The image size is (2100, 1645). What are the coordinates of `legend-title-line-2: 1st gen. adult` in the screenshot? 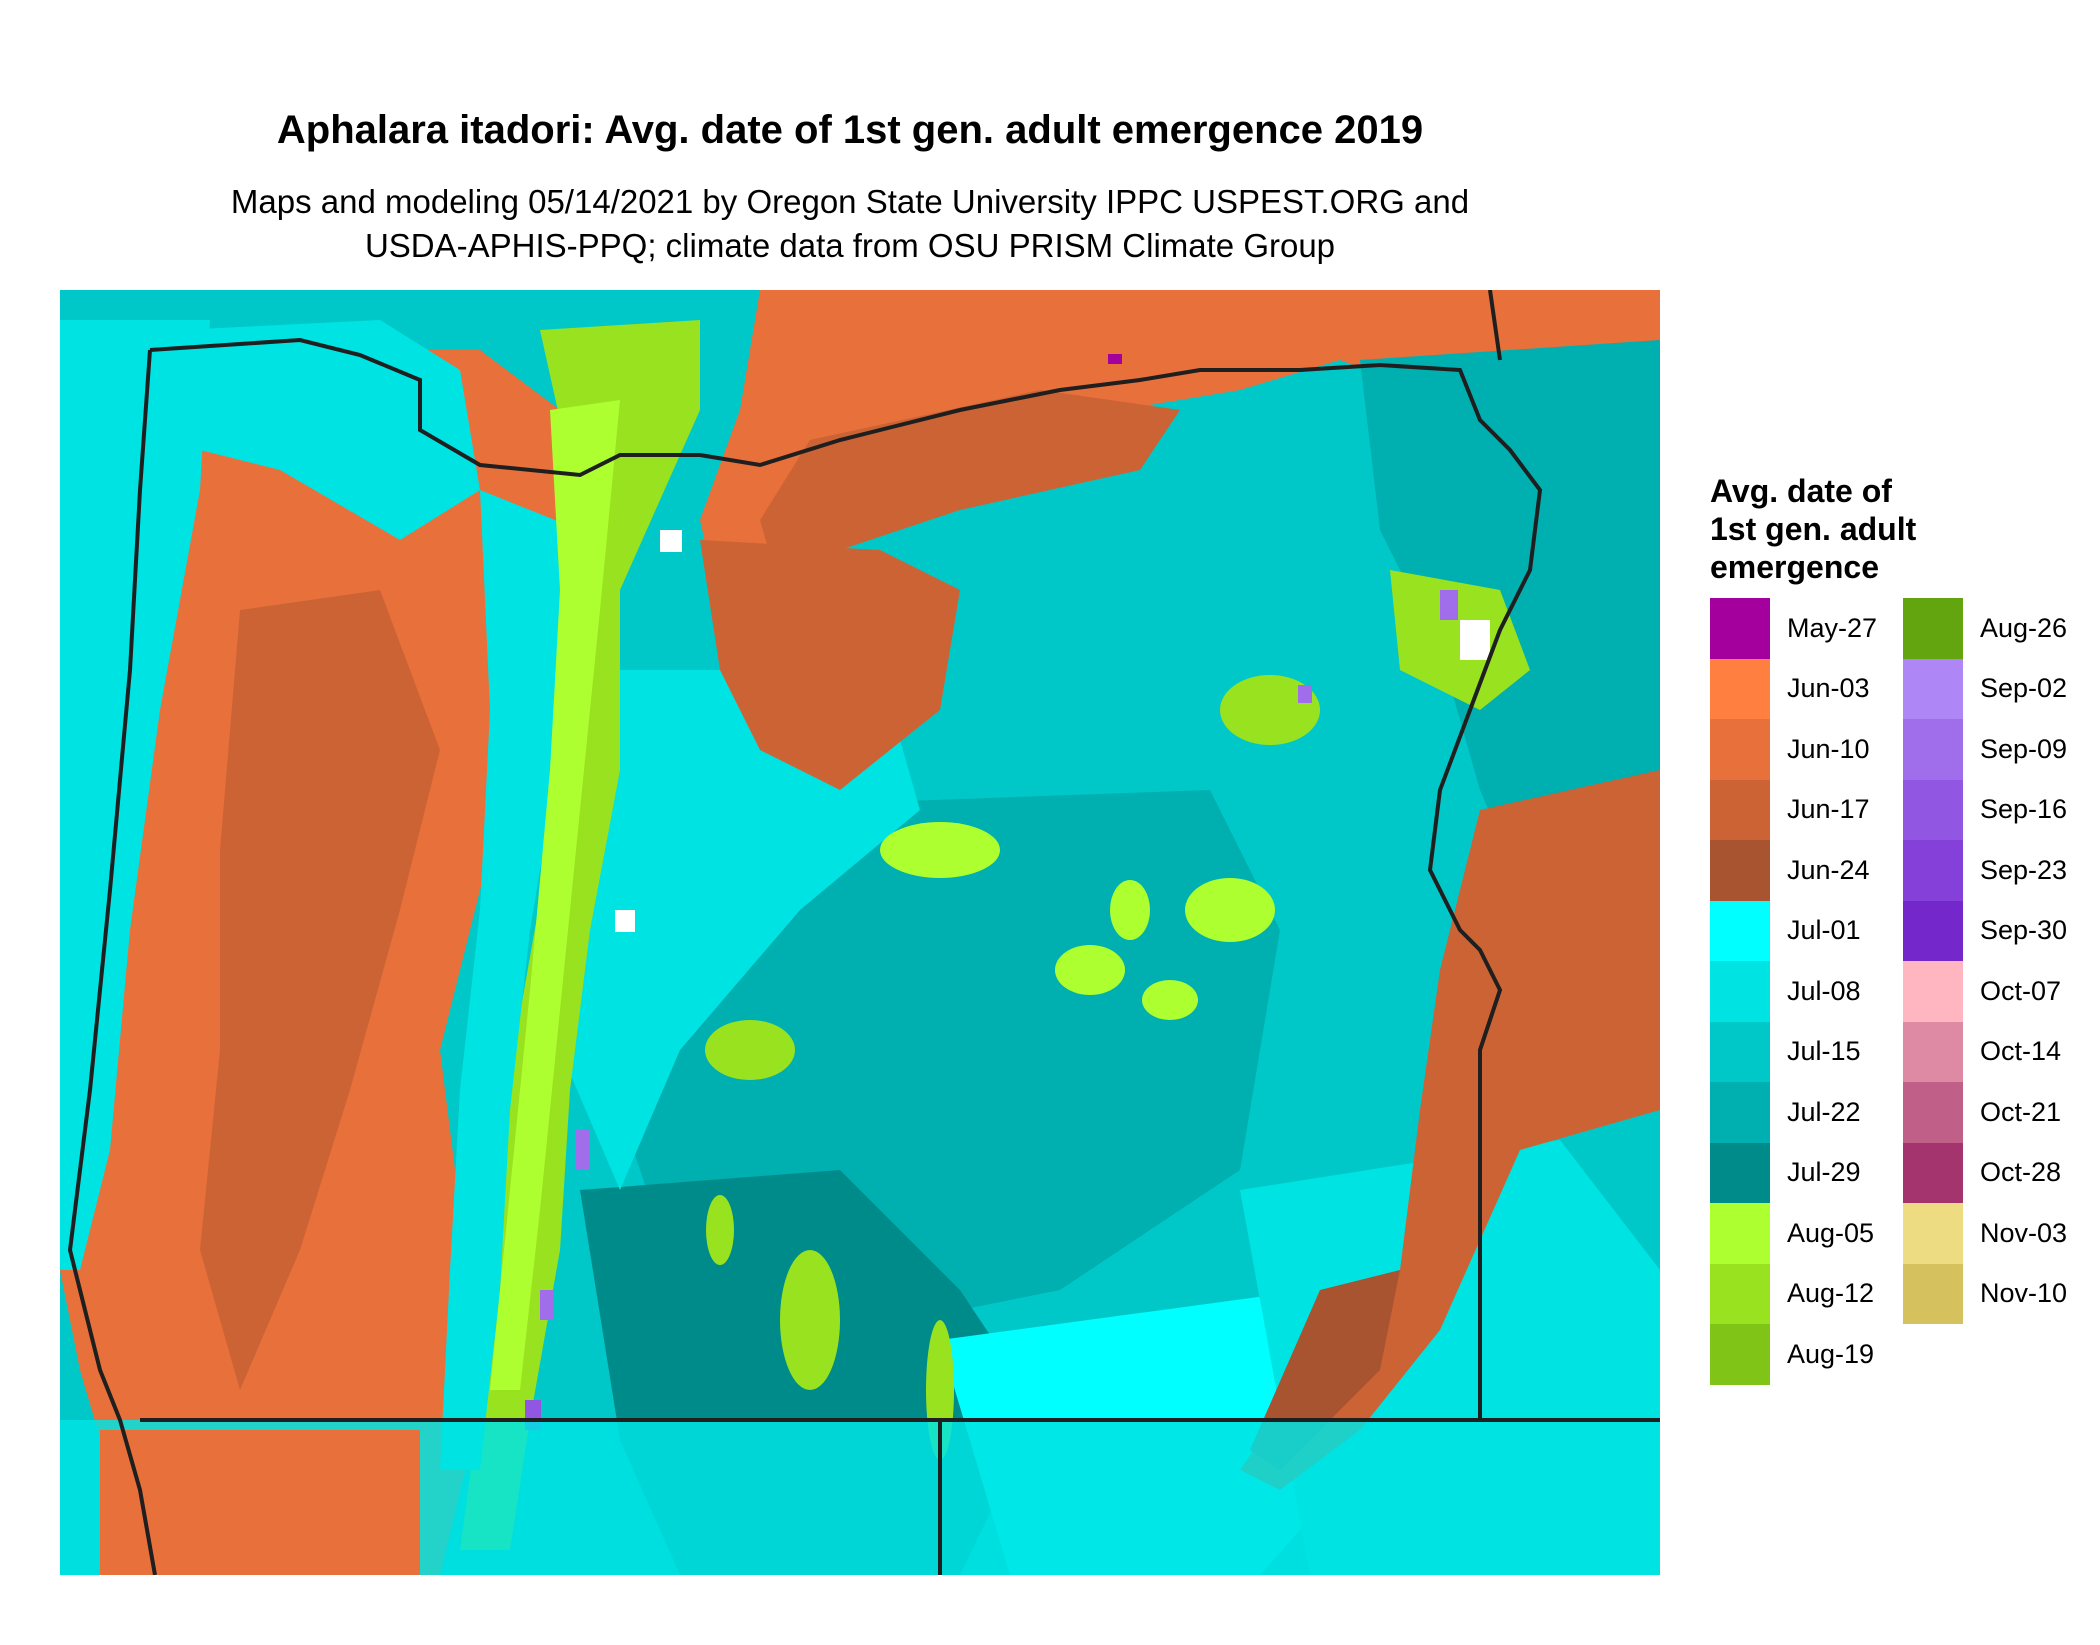 It's located at (1813, 529).